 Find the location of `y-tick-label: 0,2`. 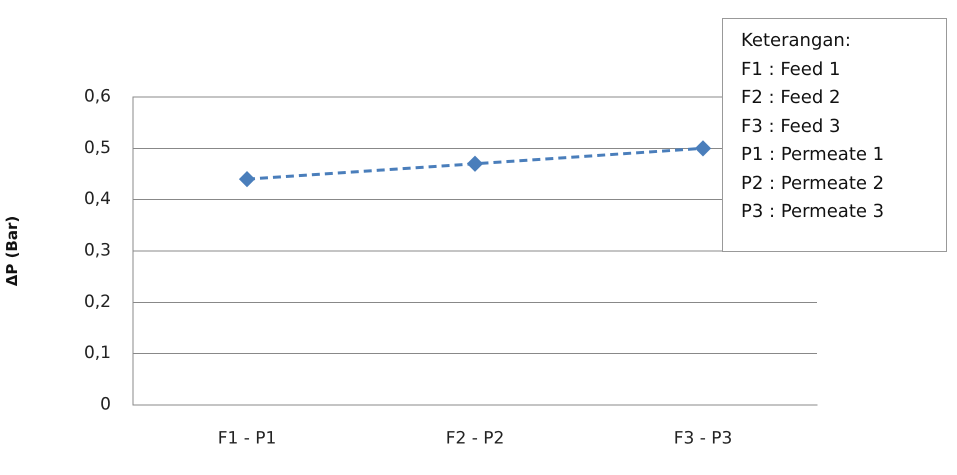

y-tick-label: 0,2 is located at coordinates (97, 302).